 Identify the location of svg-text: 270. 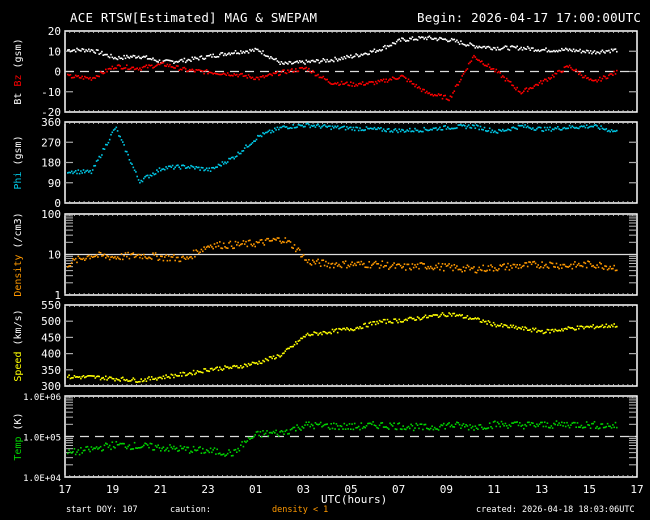
(51, 142).